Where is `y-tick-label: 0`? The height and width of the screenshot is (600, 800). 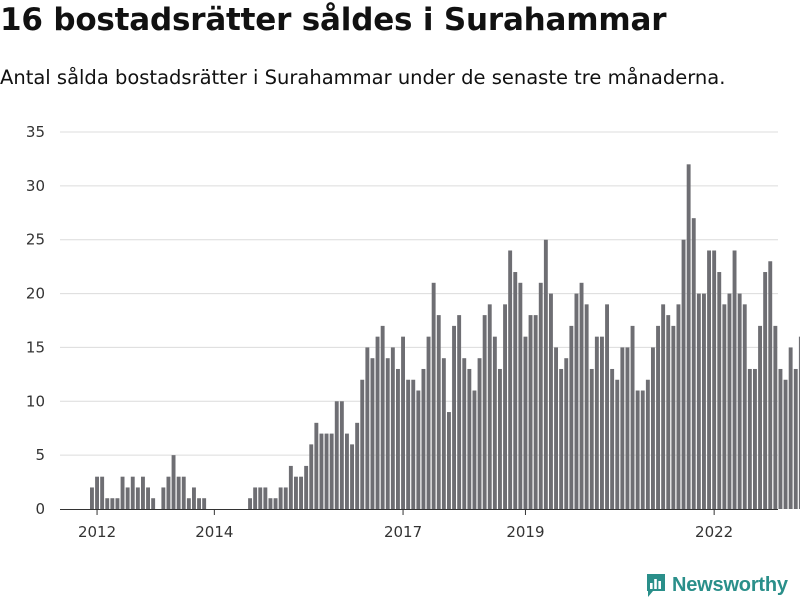
y-tick-label: 0 is located at coordinates (40, 509).